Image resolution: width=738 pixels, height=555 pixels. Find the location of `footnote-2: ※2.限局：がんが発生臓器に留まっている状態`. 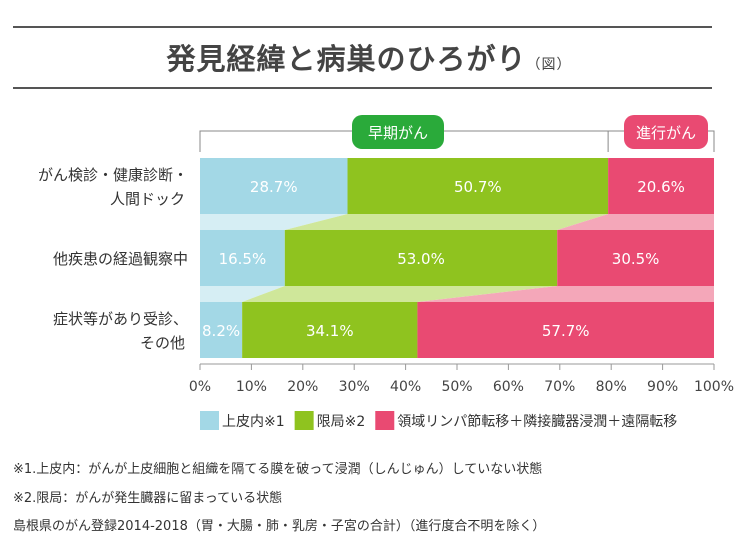

footnote-2: ※2.限局：がんが発生臓器に留まっている状態 is located at coordinates (148, 498).